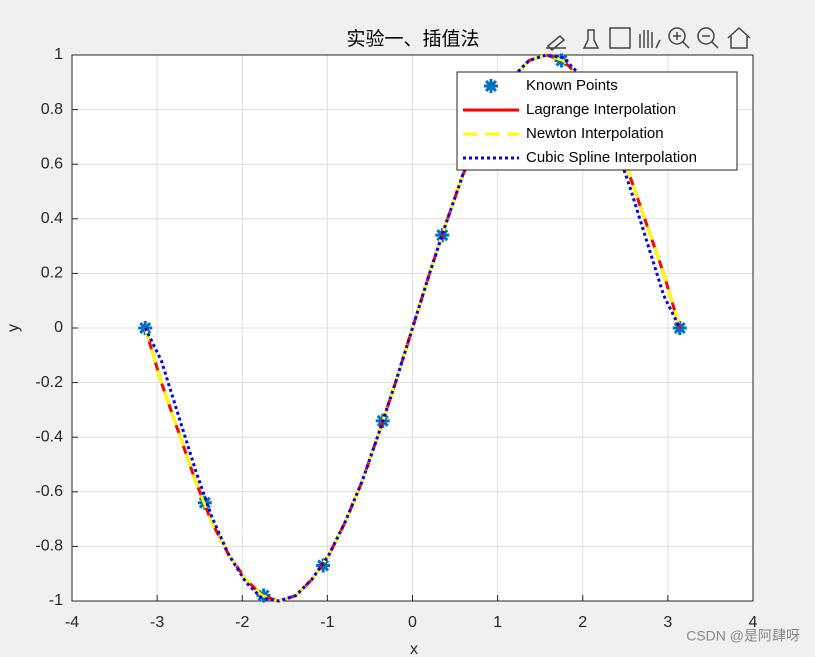  I want to click on legend-label: Lagrange Interpolation, so click(601, 109).